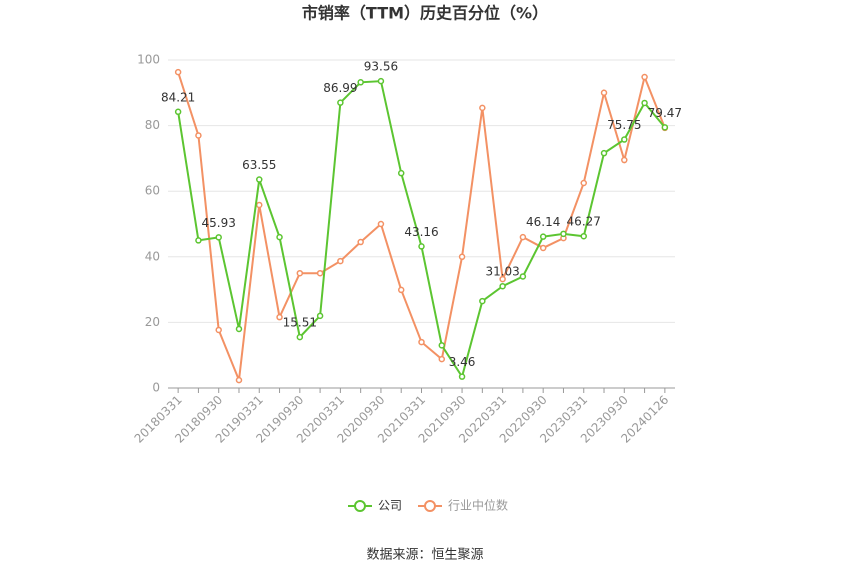 The width and height of the screenshot is (850, 579). Describe the element at coordinates (543, 222) in the screenshot. I see `data-label: 46.14` at that location.